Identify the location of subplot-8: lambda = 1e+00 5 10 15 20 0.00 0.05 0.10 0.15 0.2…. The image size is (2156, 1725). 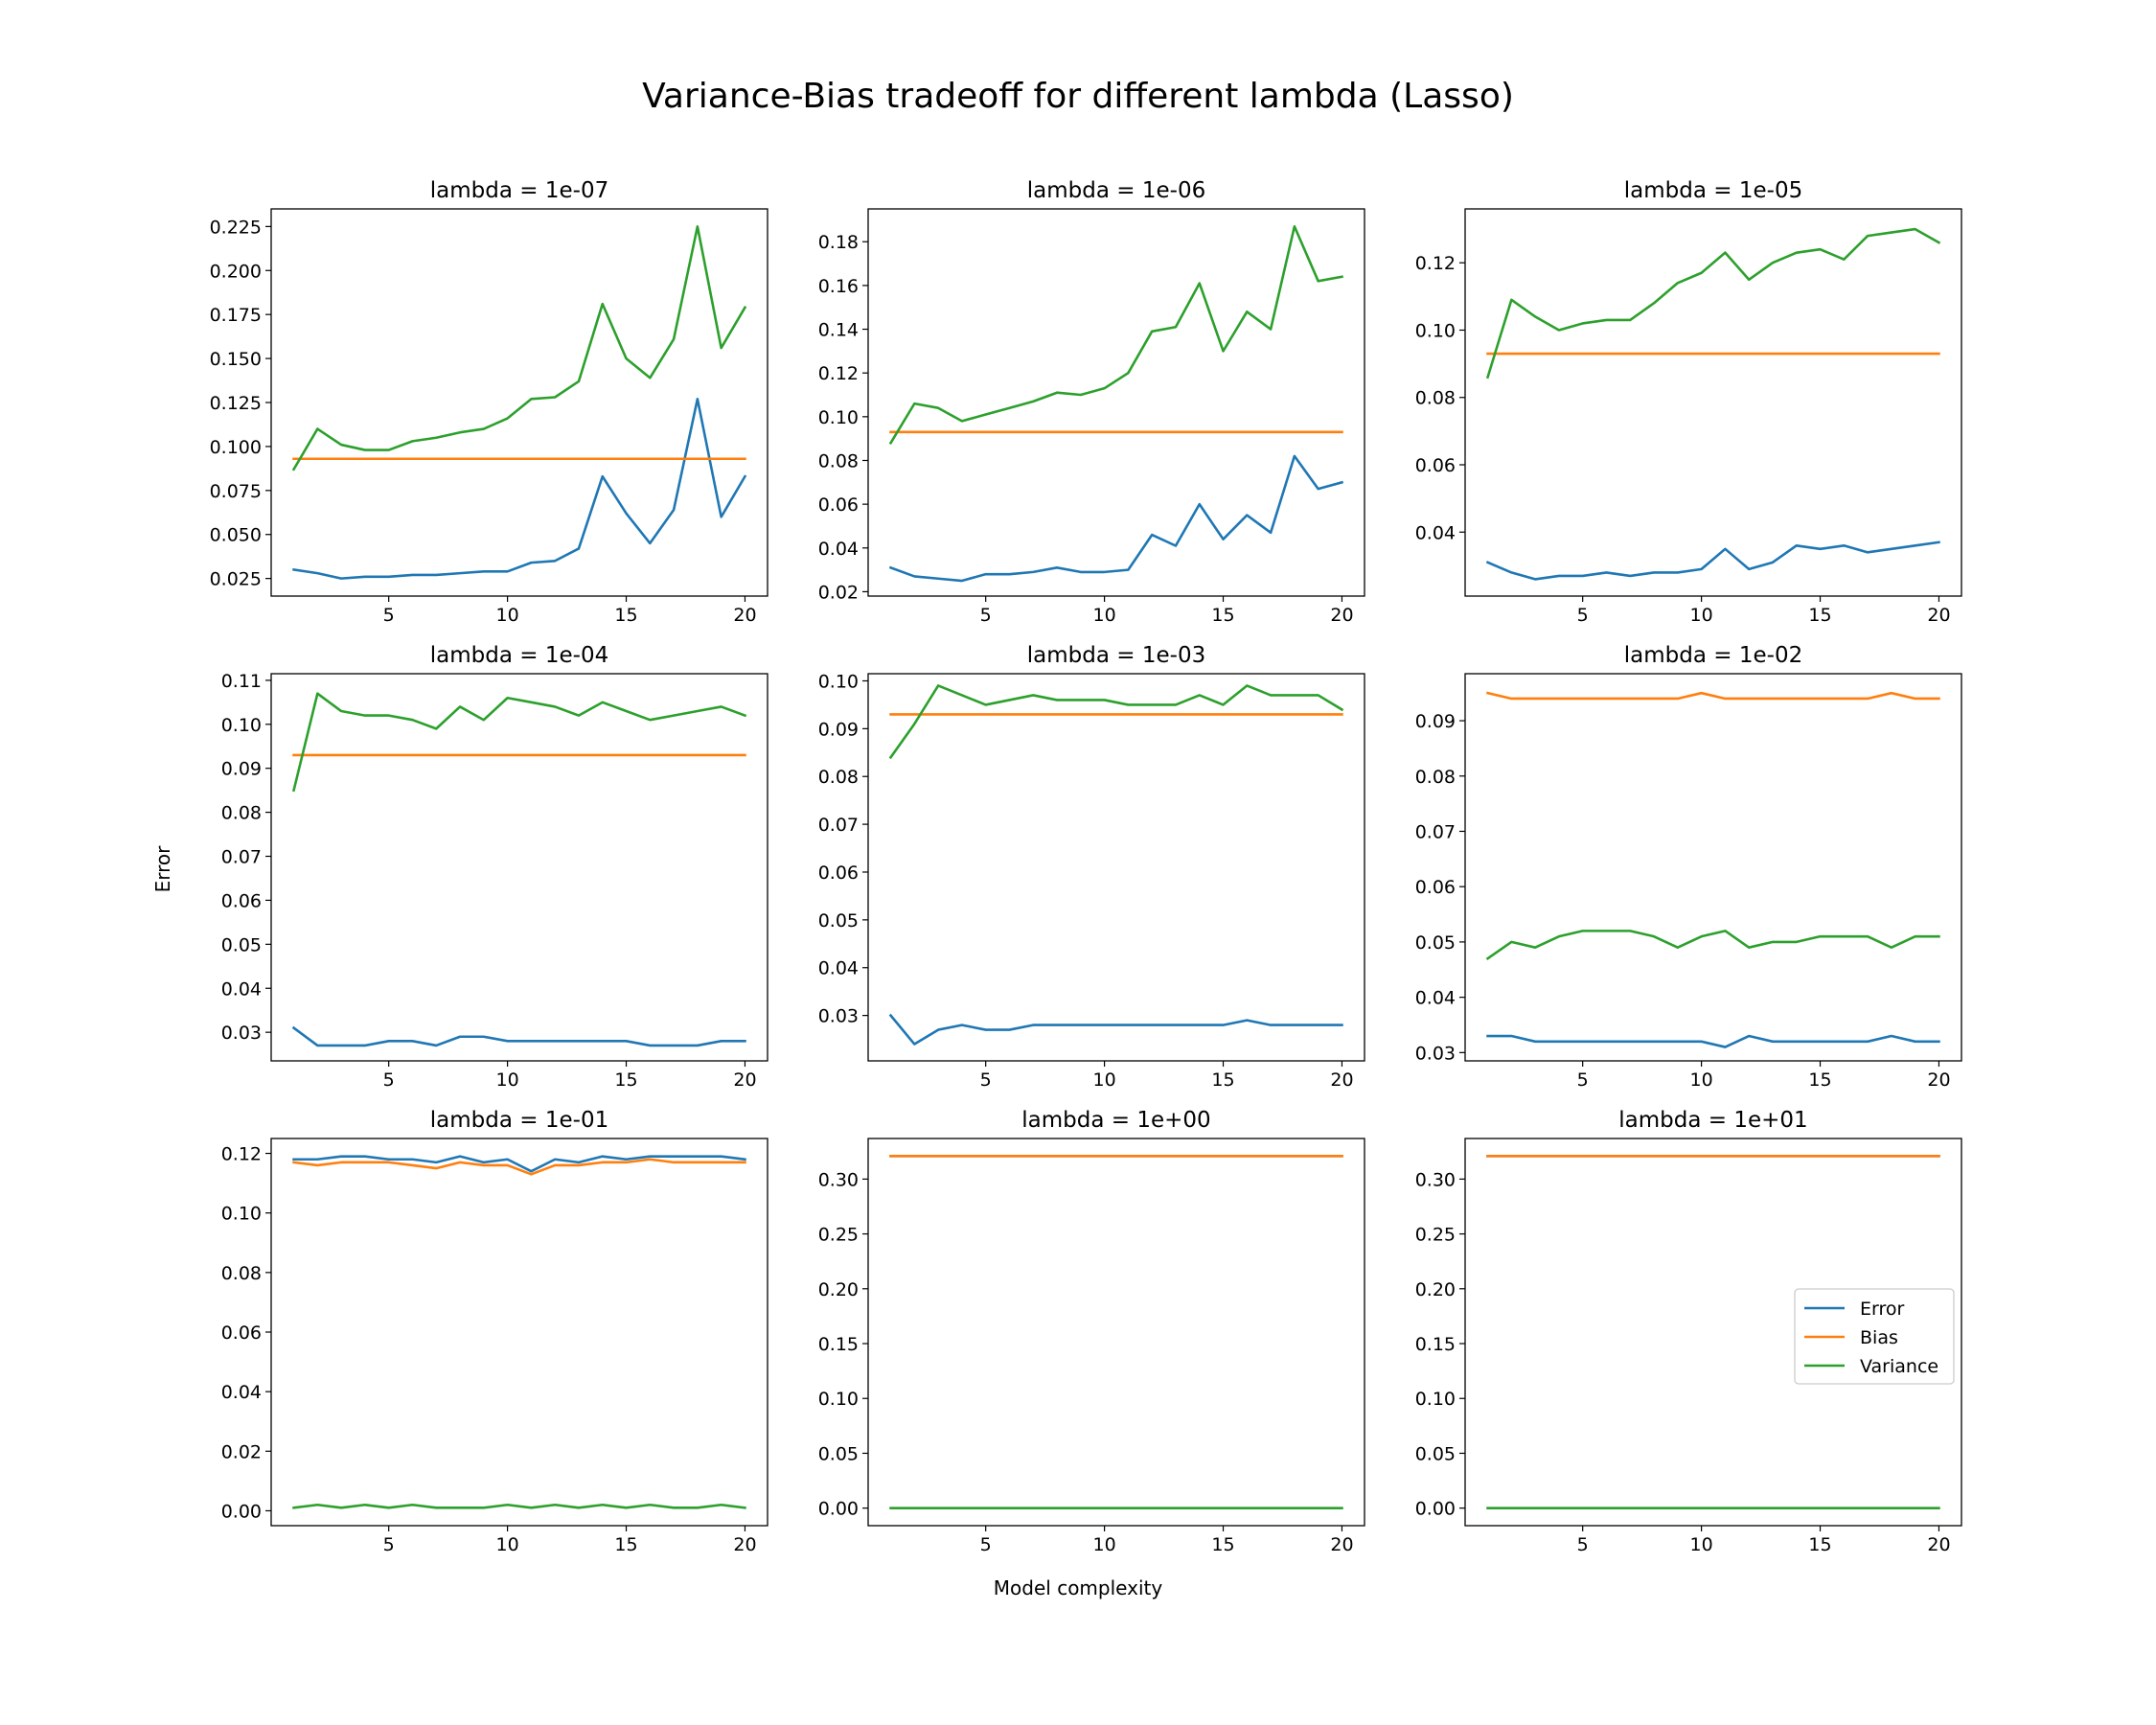
(1091, 1331).